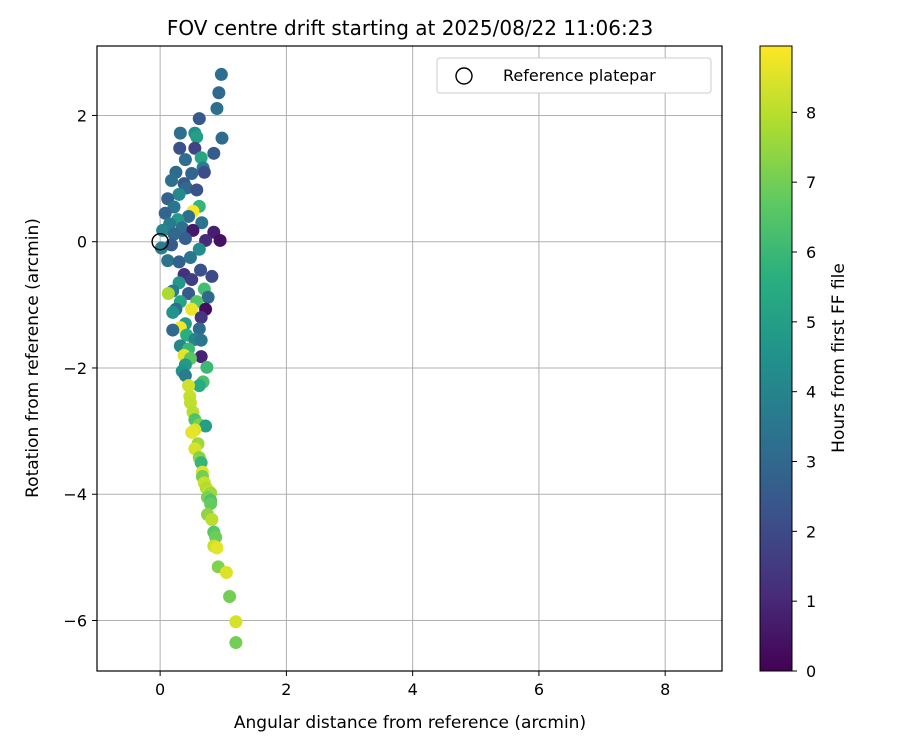  Describe the element at coordinates (160, 689) in the screenshot. I see `x-tick-label: 0` at that location.